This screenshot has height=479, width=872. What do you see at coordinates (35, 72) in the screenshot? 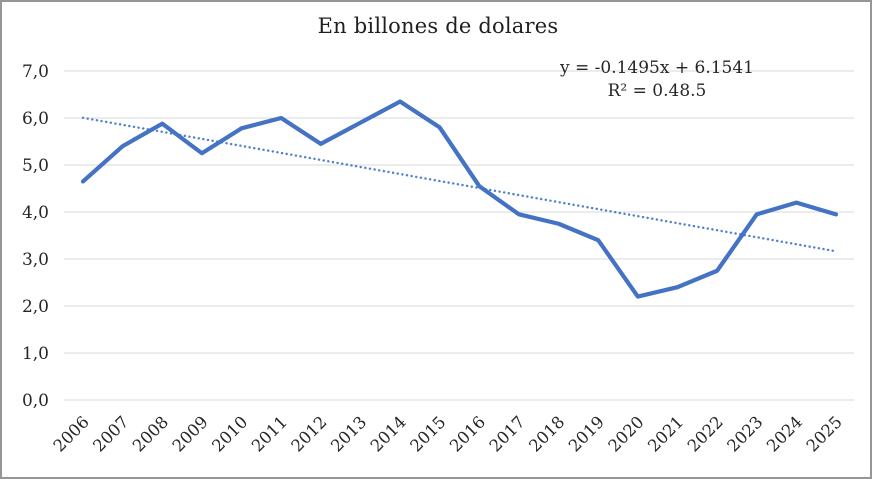
I see `y-tick-label: 7,0` at bounding box center [35, 72].